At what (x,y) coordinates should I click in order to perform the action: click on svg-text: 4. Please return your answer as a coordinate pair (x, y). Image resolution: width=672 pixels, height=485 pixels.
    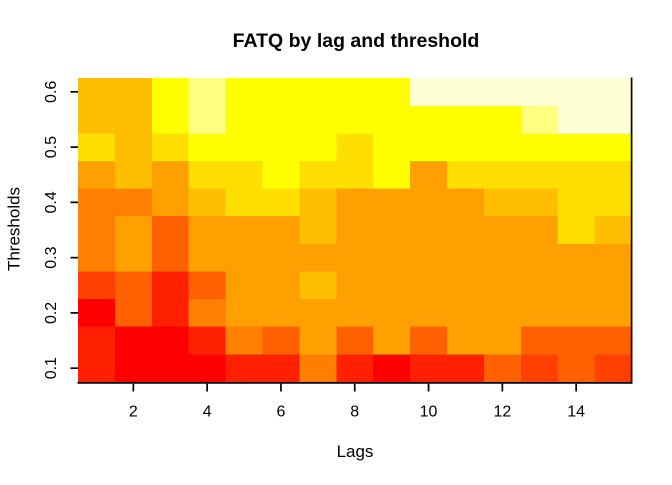
    Looking at the image, I should click on (207, 412).